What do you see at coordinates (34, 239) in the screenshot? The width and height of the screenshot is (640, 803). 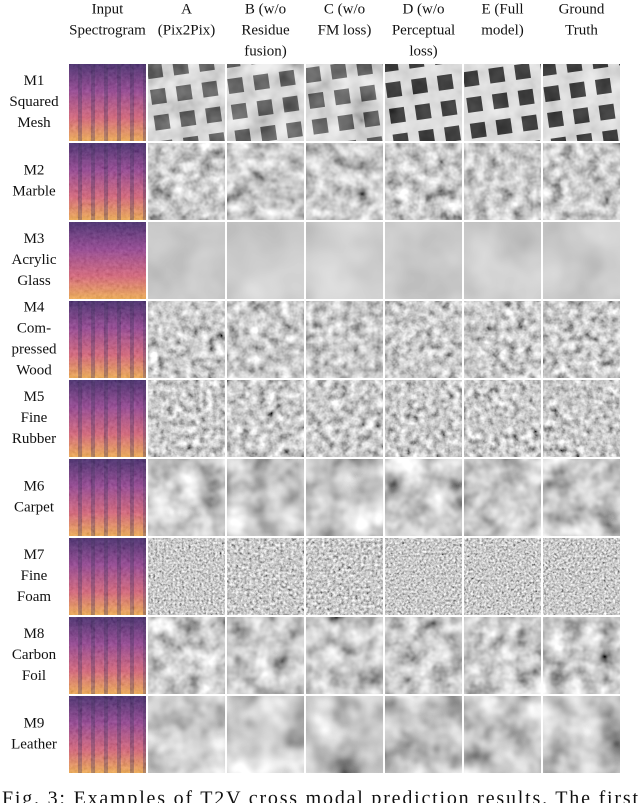 I see `row-label: M3` at bounding box center [34, 239].